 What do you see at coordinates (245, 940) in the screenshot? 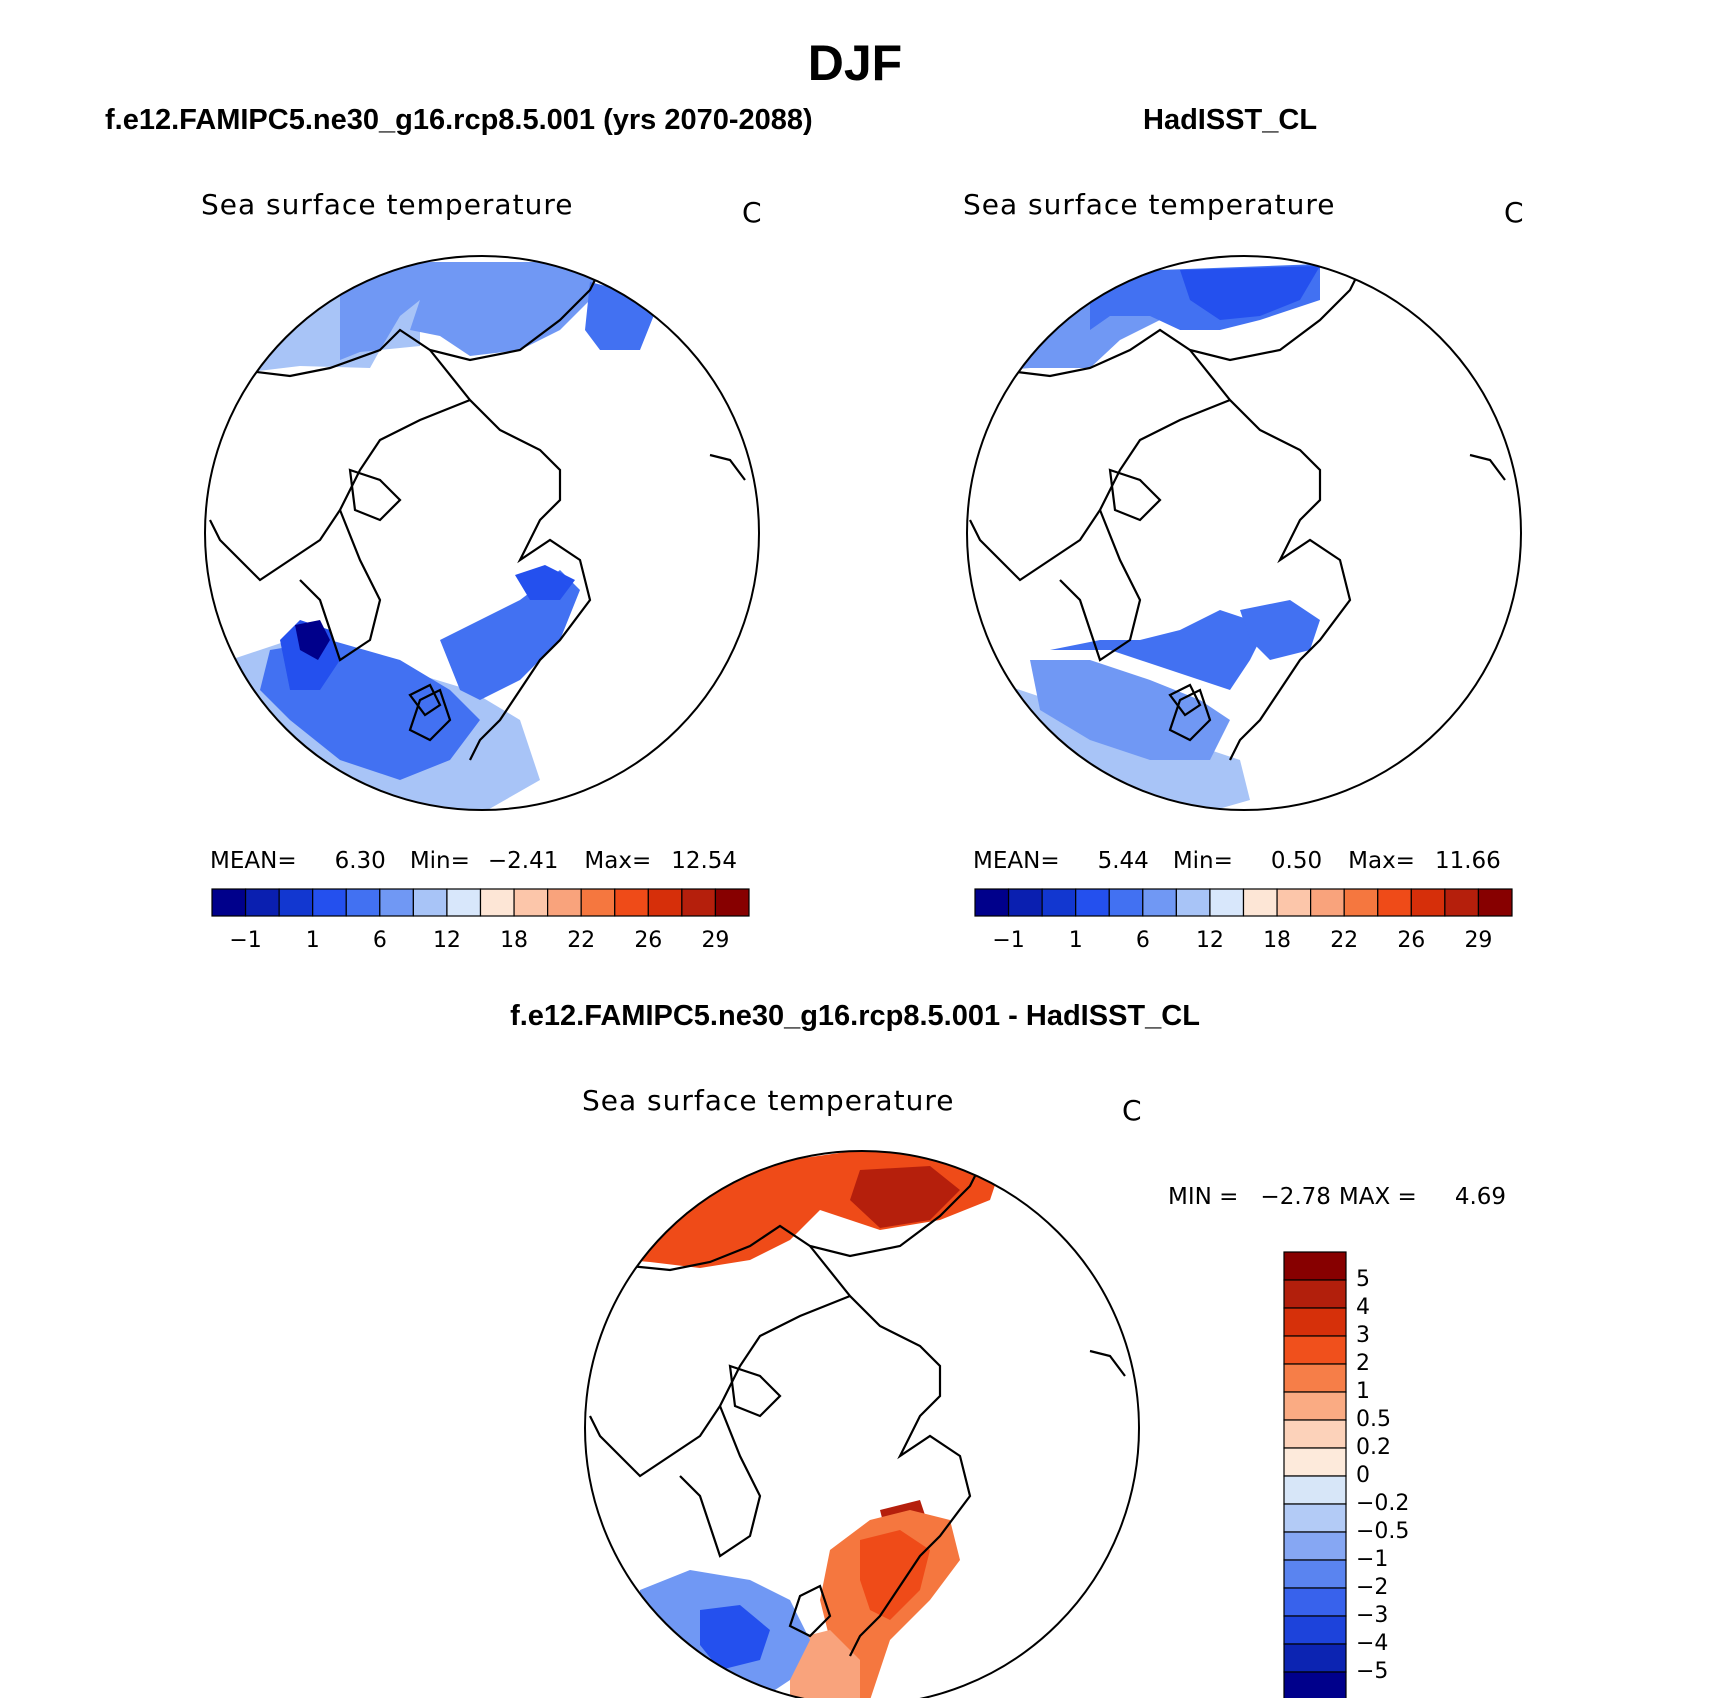
I see `model-colorbar-tick-label: −1` at bounding box center [245, 940].